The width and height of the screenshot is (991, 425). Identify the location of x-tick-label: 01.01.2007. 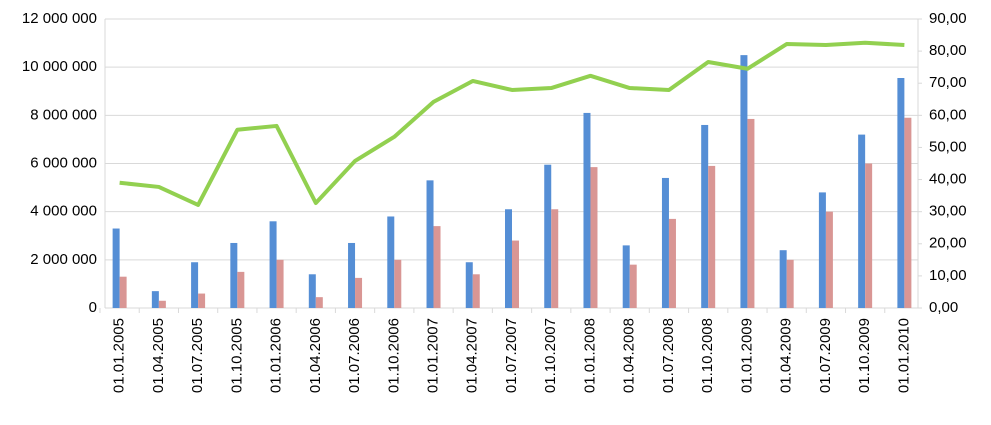
(432, 355).